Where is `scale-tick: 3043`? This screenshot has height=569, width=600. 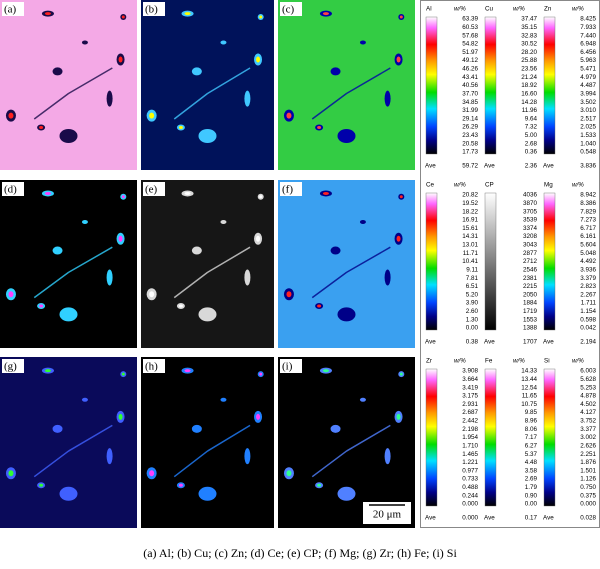 scale-tick: 3043 is located at coordinates (530, 245).